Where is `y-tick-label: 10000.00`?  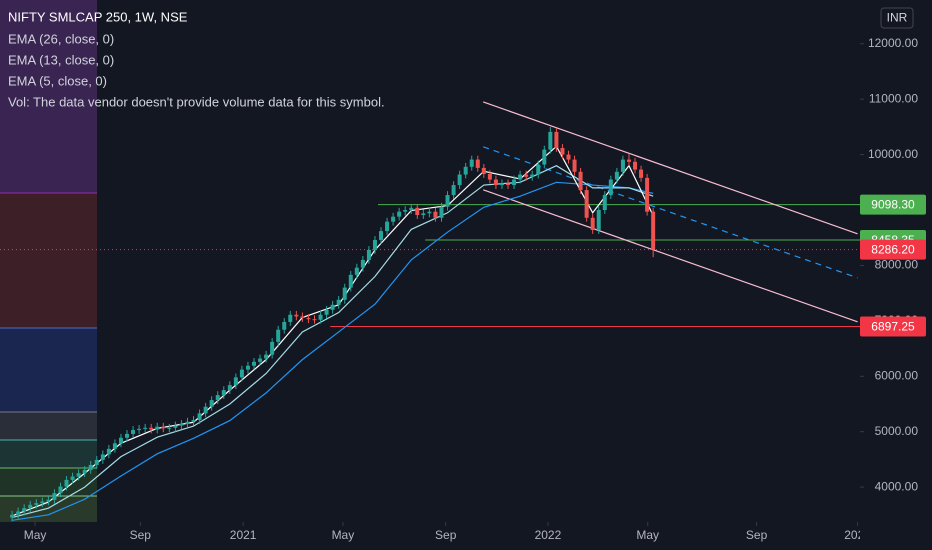 y-tick-label: 10000.00 is located at coordinates (893, 154).